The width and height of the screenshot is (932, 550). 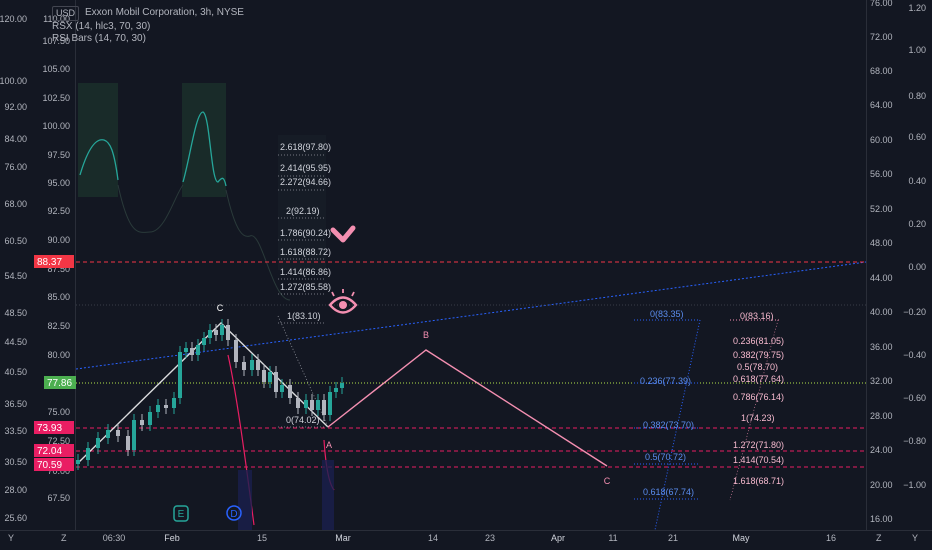 What do you see at coordinates (220, 308) in the screenshot?
I see `wave-label-c1: C` at bounding box center [220, 308].